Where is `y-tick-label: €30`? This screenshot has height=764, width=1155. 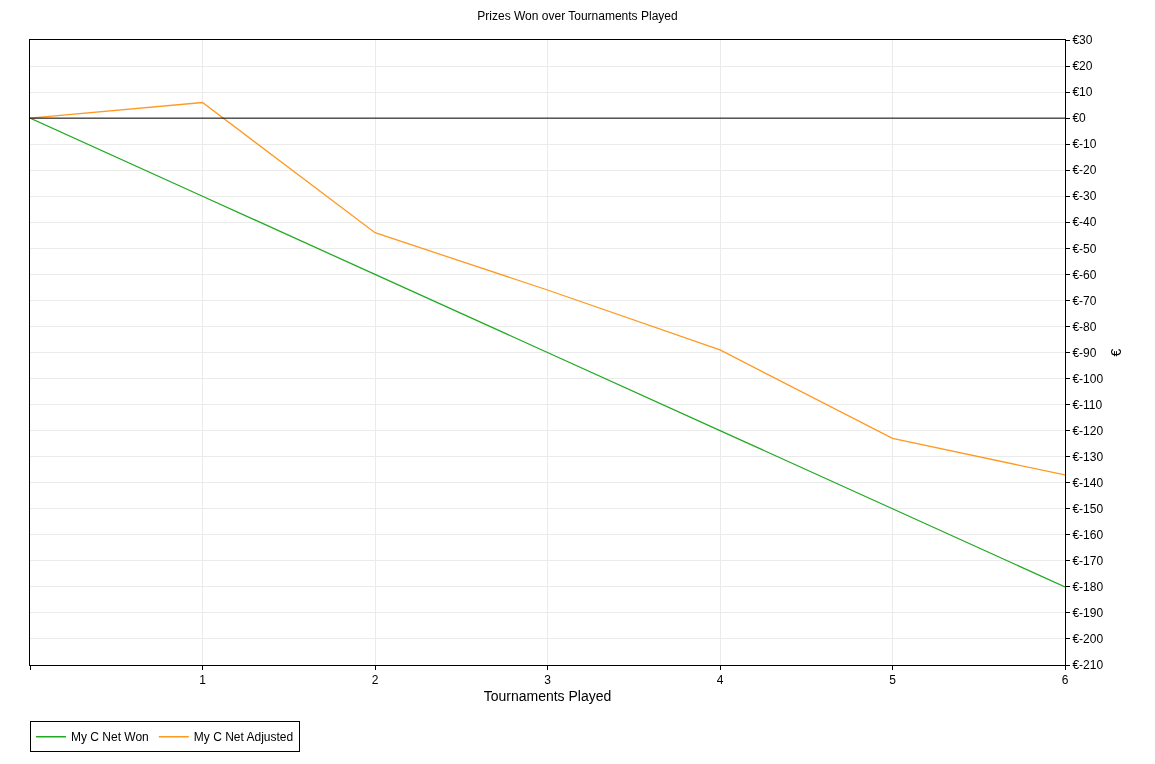
y-tick-label: €30 is located at coordinates (1082, 40).